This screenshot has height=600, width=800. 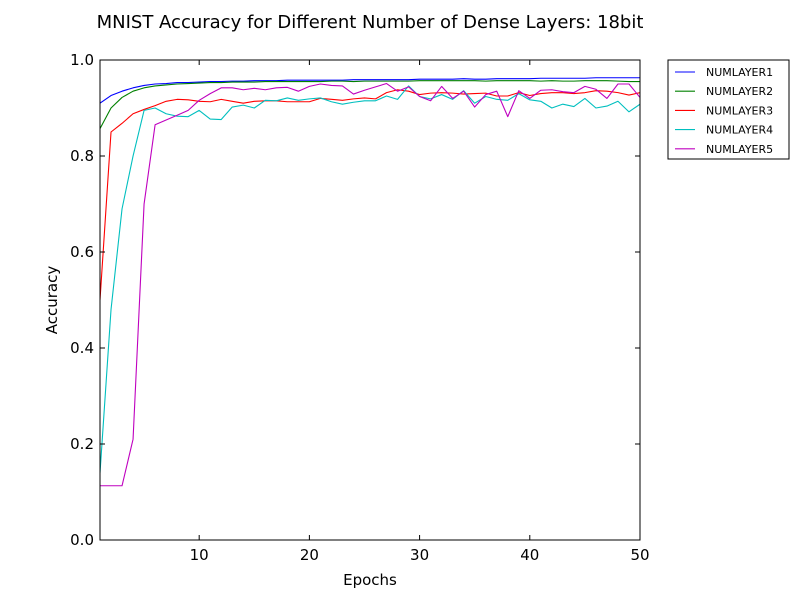 What do you see at coordinates (739, 72) in the screenshot?
I see `legend-label-numlayer1: NUMLAYER1` at bounding box center [739, 72].